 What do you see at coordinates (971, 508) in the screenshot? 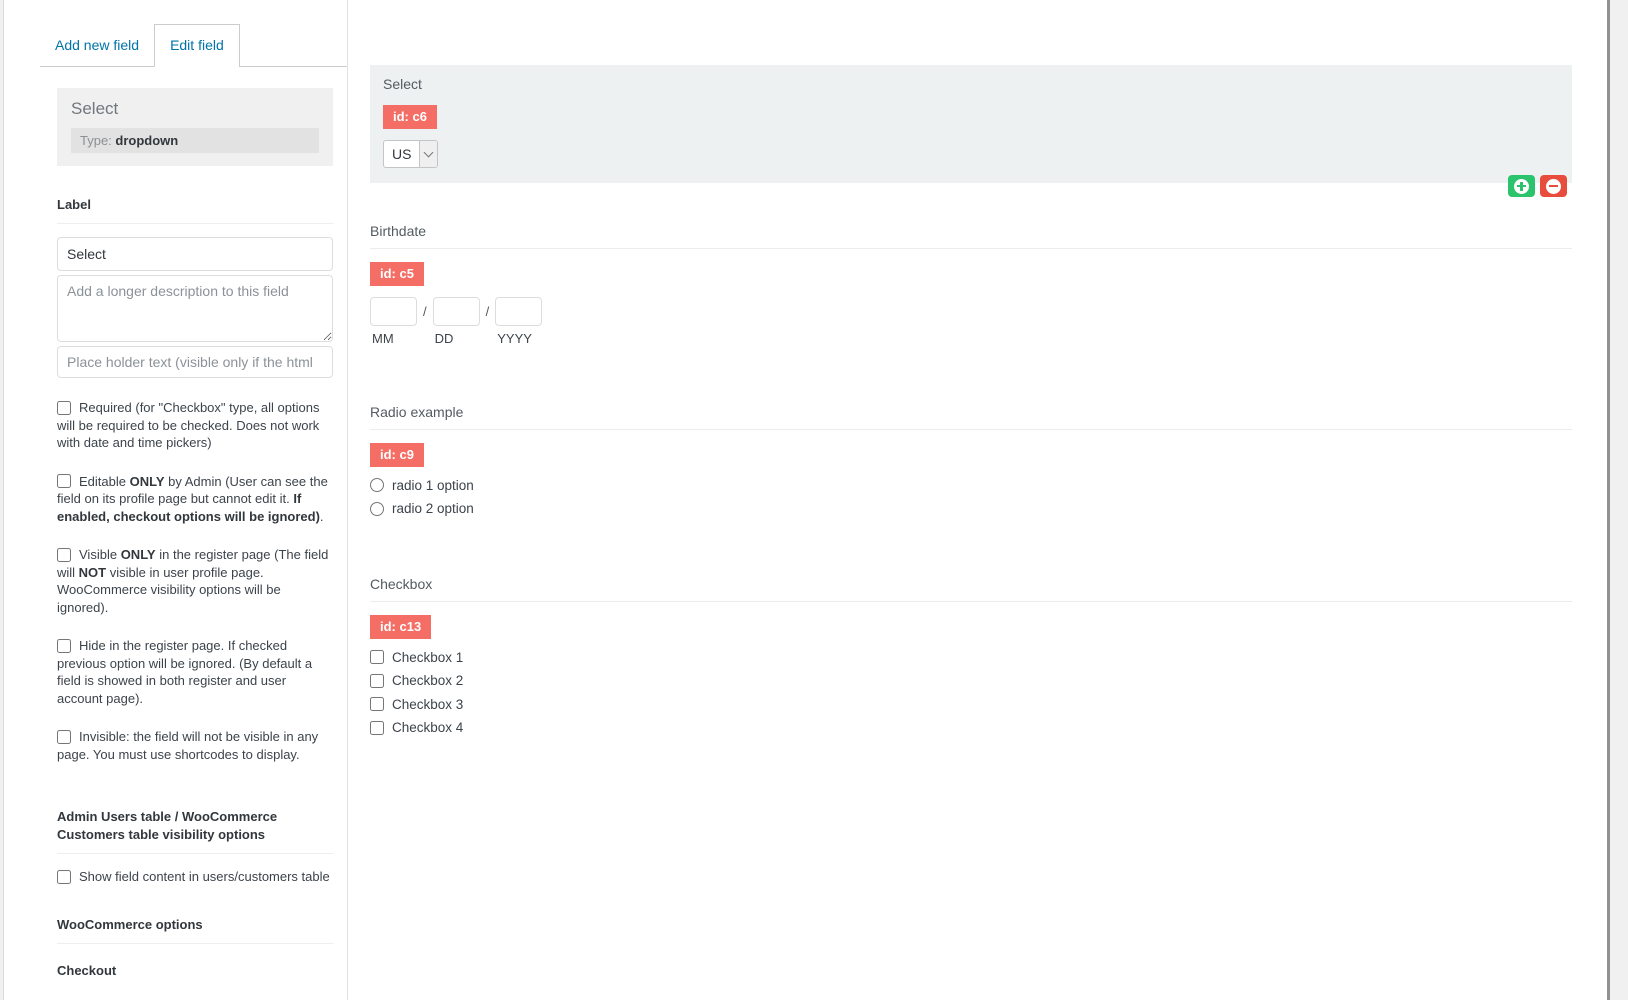
I see `radio-option-2: radio 2 option` at bounding box center [971, 508].